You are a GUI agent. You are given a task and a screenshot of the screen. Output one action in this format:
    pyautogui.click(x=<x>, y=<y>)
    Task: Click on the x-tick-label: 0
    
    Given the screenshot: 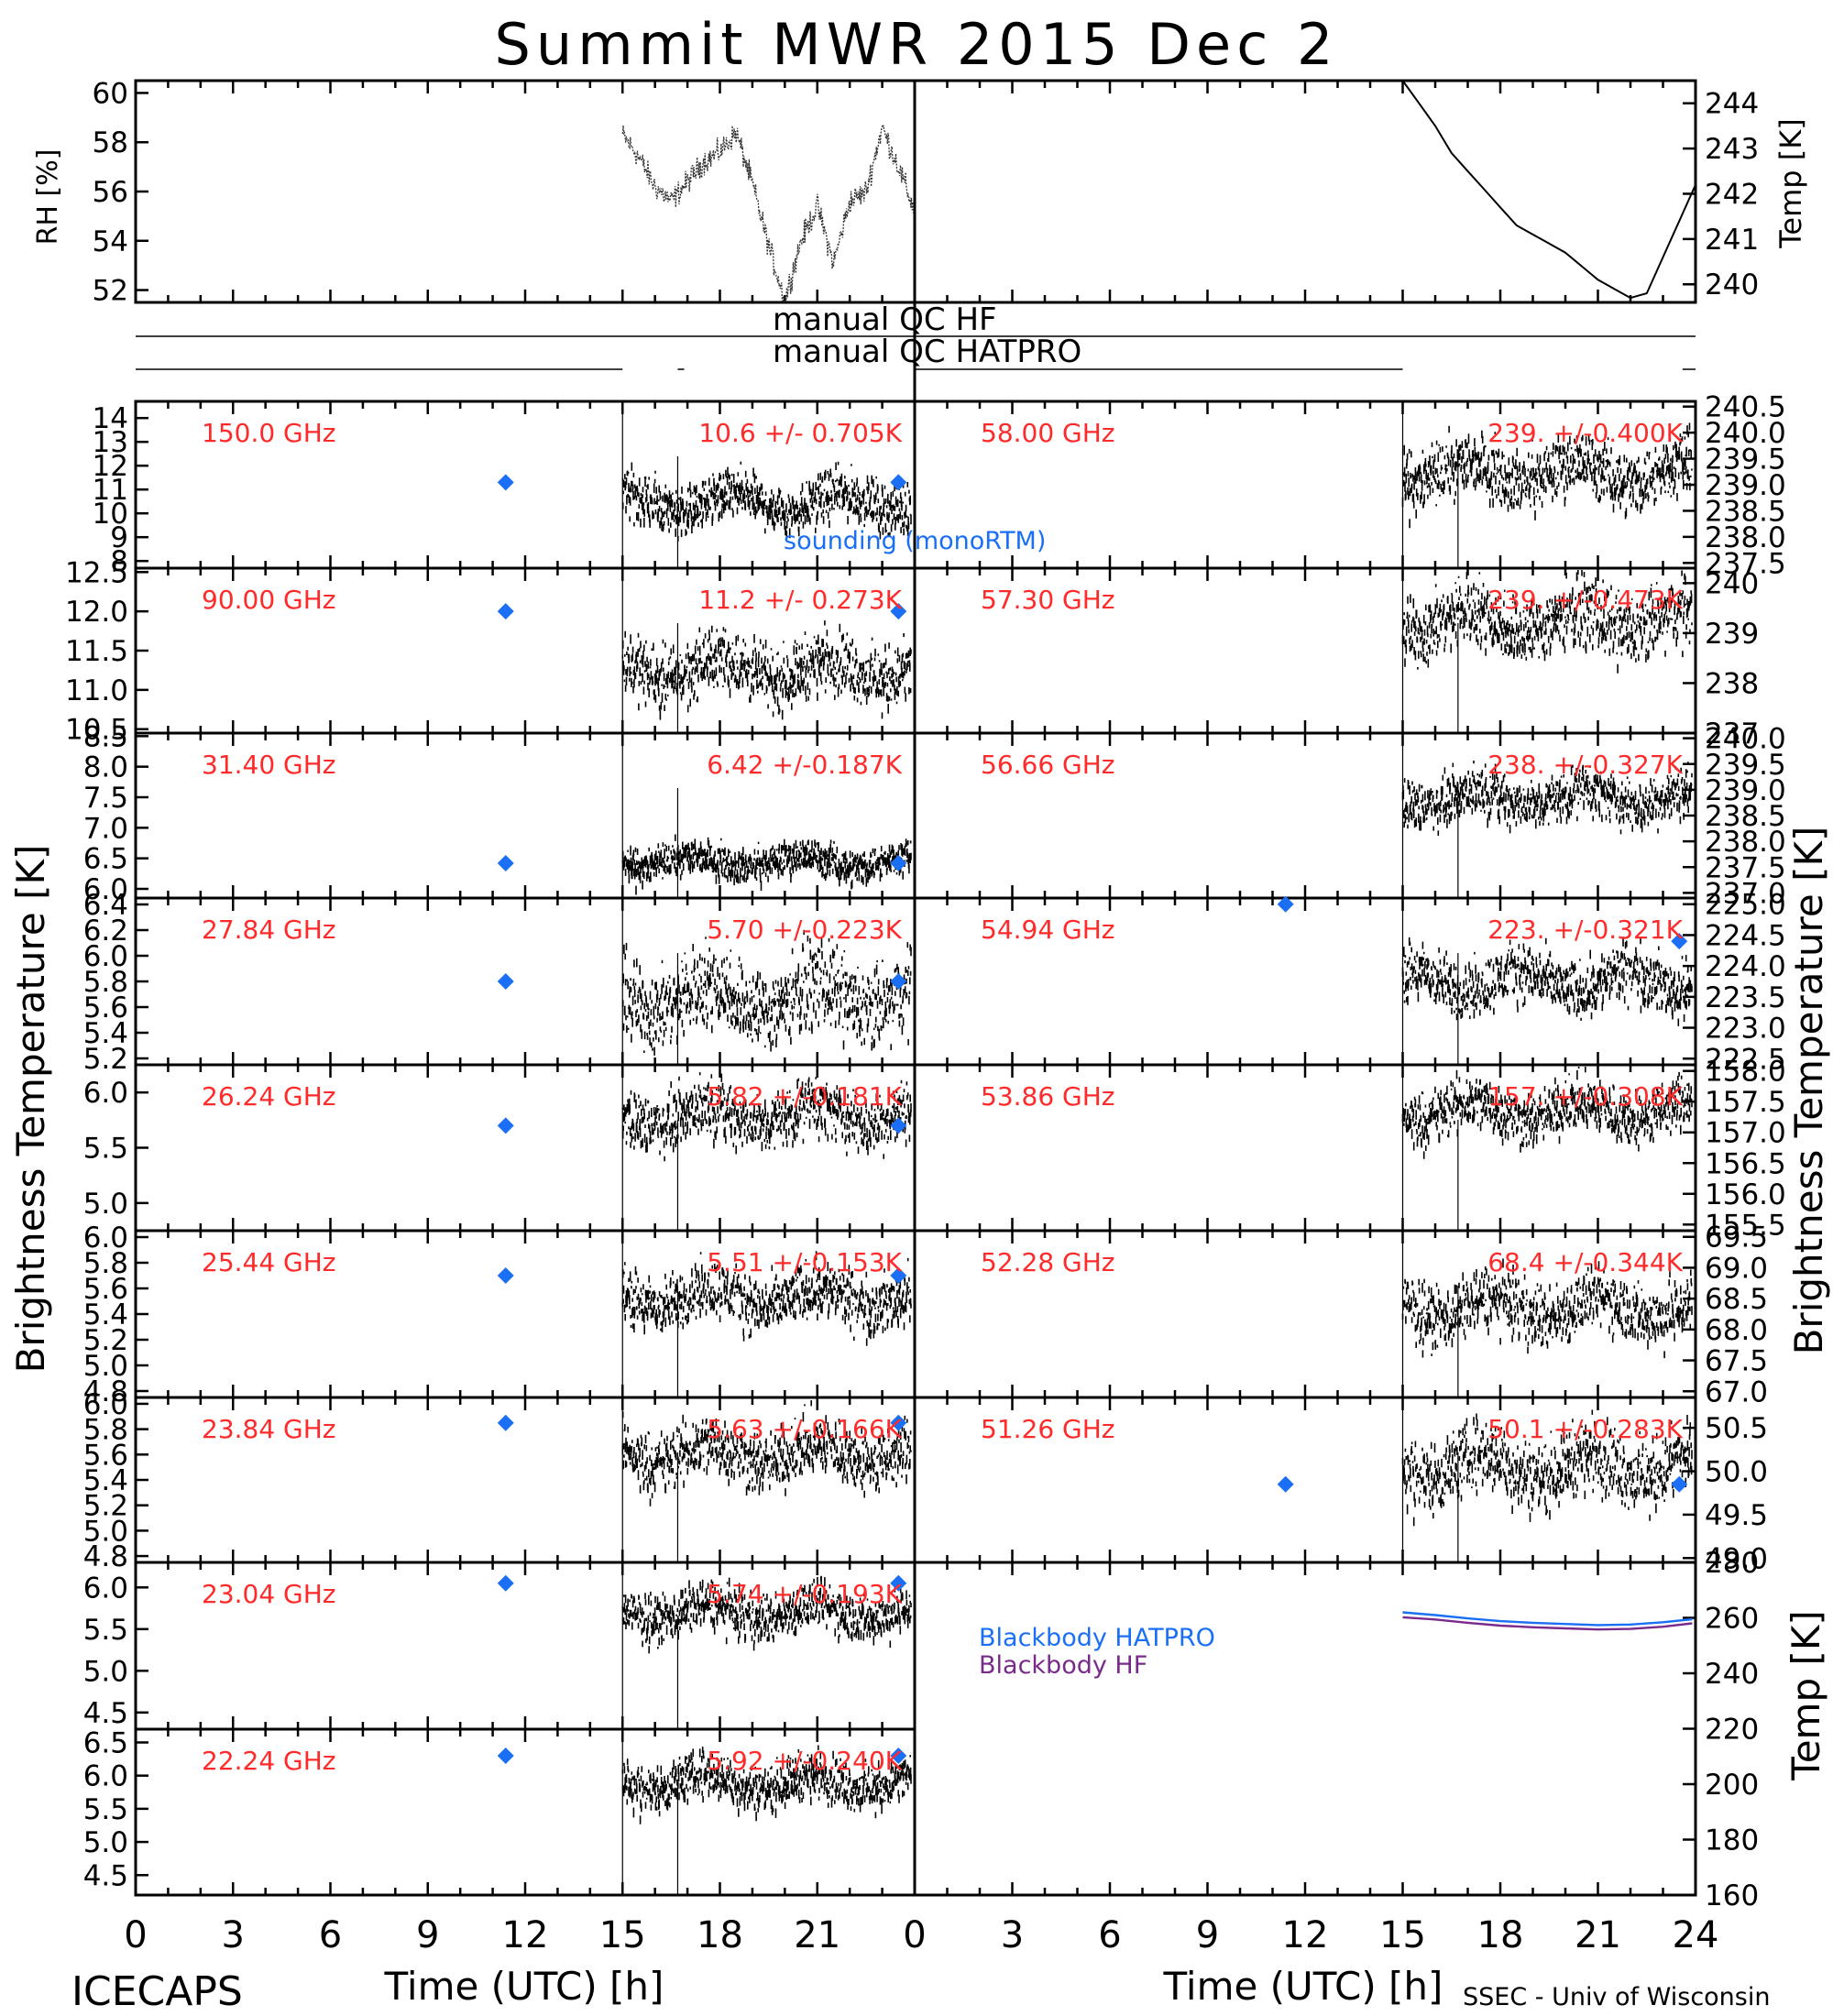 What is the action you would take?
    pyautogui.click(x=135, y=1935)
    